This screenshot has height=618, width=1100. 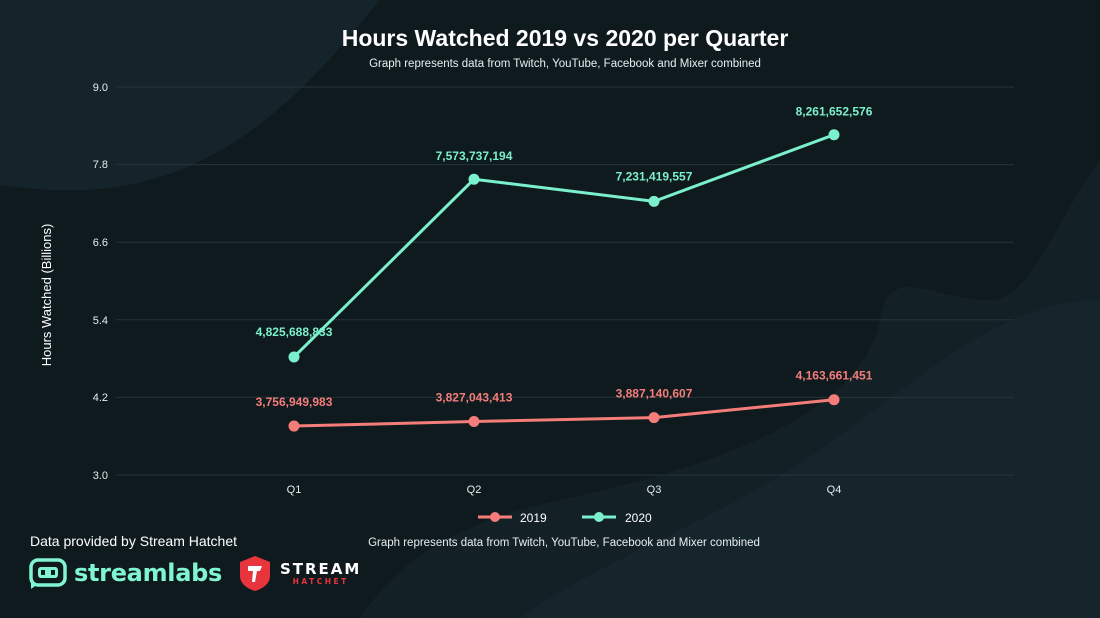 I want to click on streamlabs-logo-icon, so click(x=48, y=573).